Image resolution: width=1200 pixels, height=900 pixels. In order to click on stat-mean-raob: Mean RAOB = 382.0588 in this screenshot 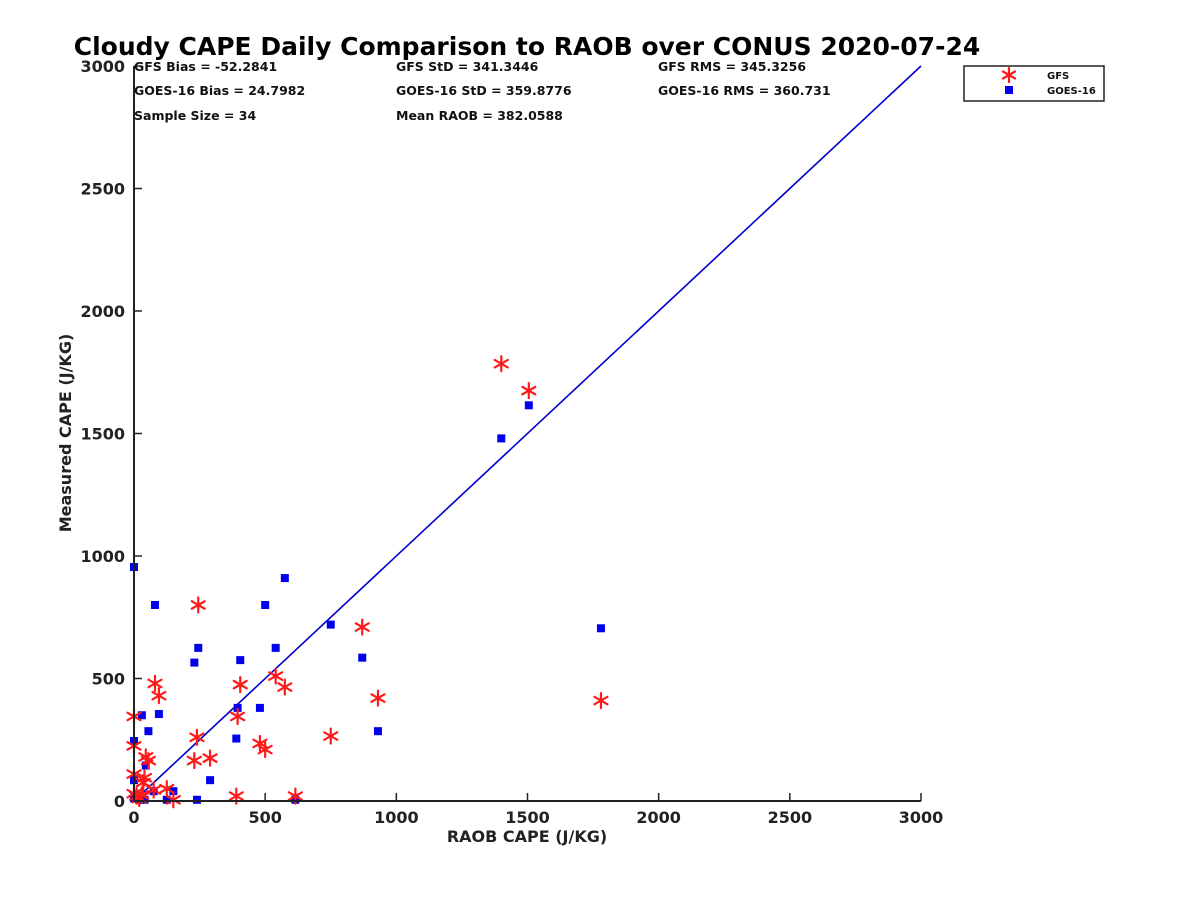, I will do `click(479, 115)`.